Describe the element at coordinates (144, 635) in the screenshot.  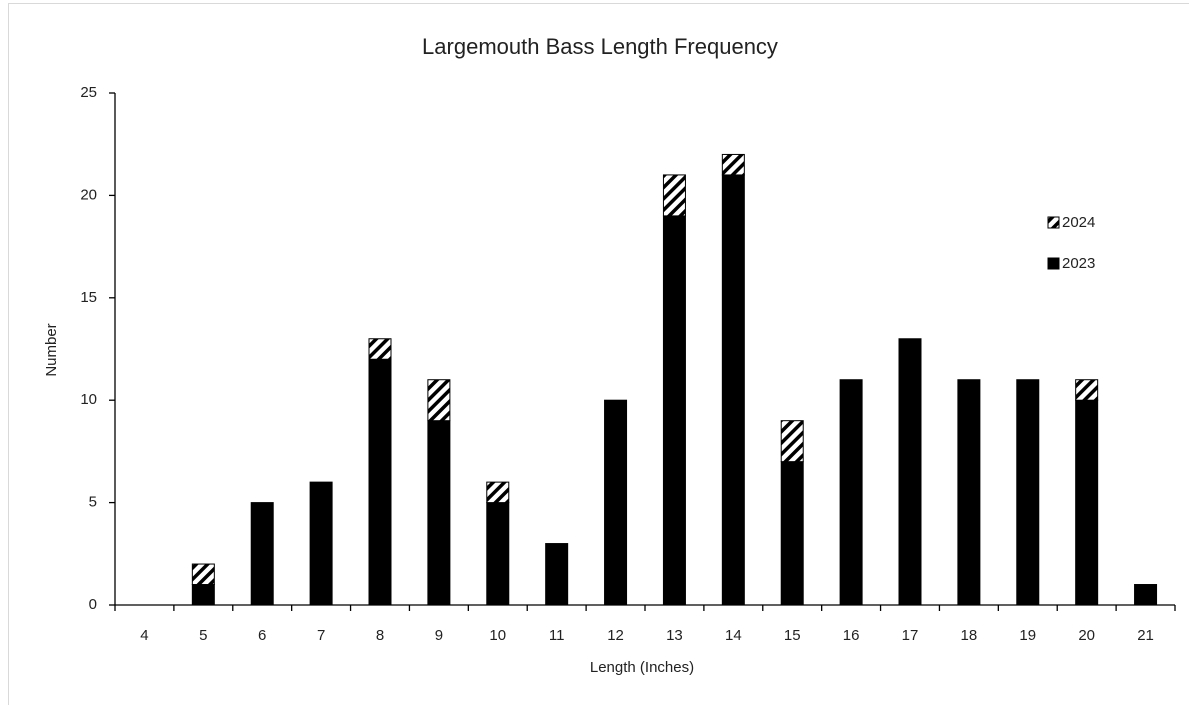
I see `x-tick-label: 4` at that location.